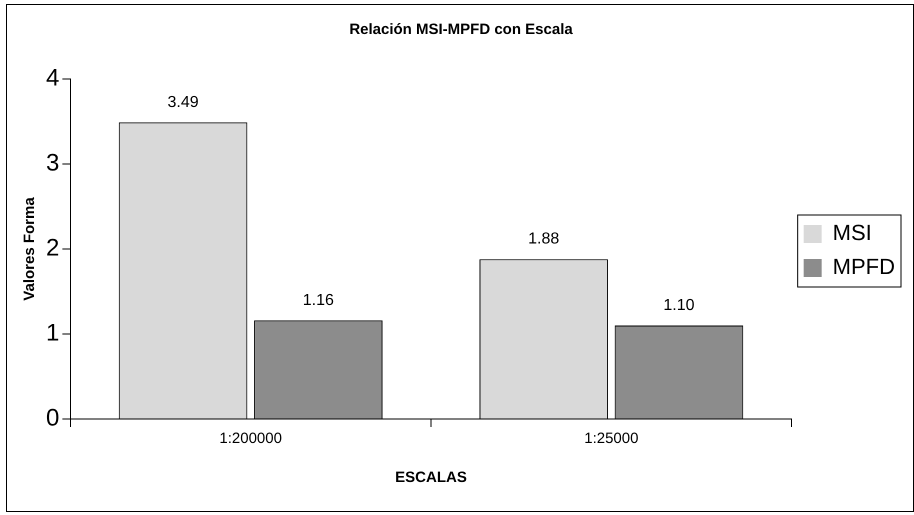 The image size is (914, 515). I want to click on chart-title: Relación MSI-MPFD con Escala, so click(461, 29).